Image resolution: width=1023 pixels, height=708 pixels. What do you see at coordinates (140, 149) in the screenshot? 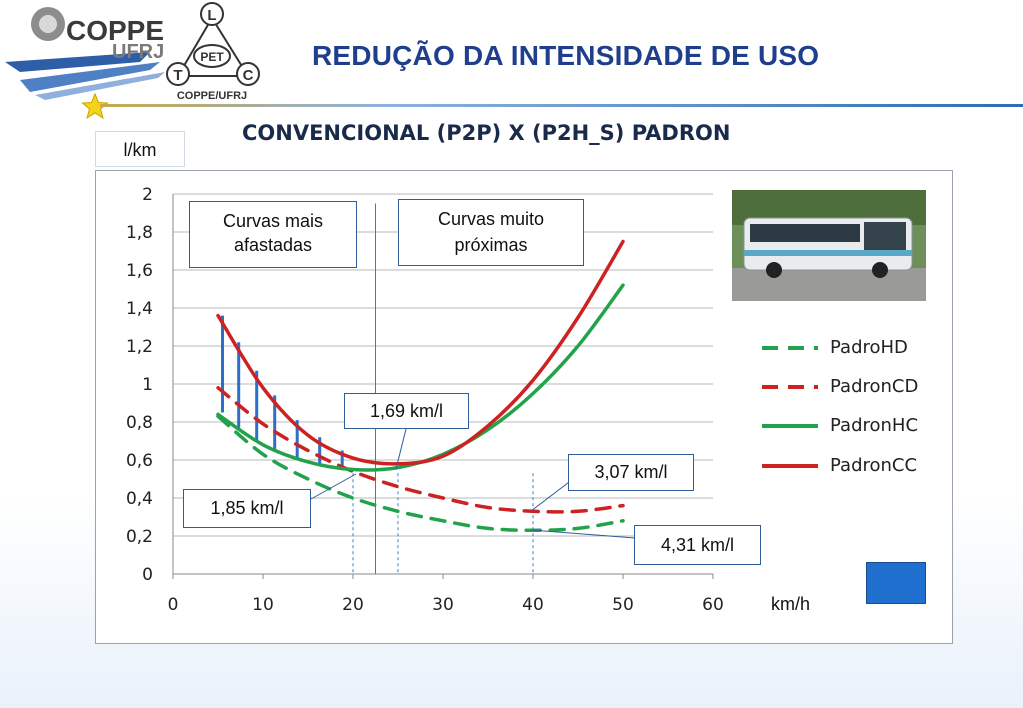
I see `y-axis-unit-label: l/km` at bounding box center [140, 149].